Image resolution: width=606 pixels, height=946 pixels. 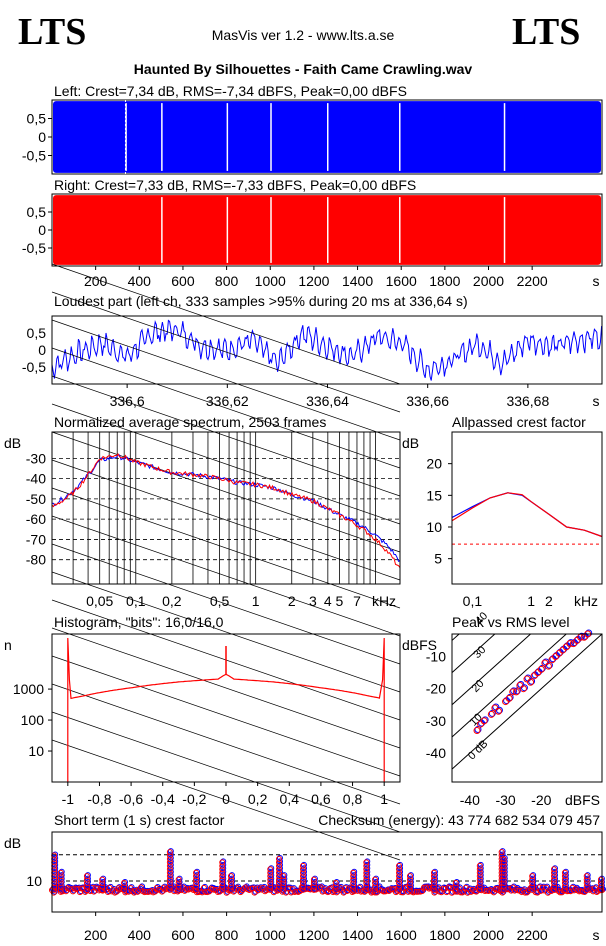 I want to click on time-xtick-label: 2000, so click(x=488, y=281).